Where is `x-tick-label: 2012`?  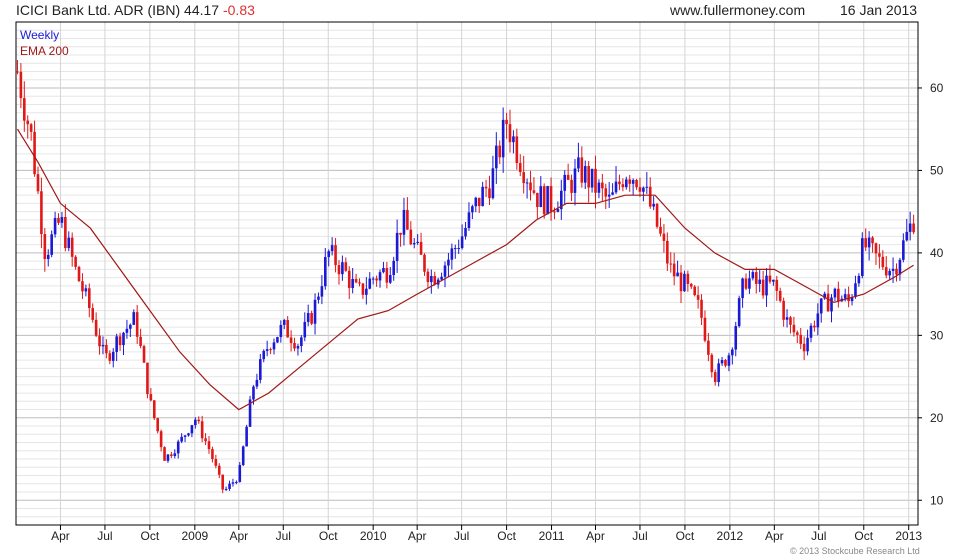 x-tick-label: 2012 is located at coordinates (730, 536).